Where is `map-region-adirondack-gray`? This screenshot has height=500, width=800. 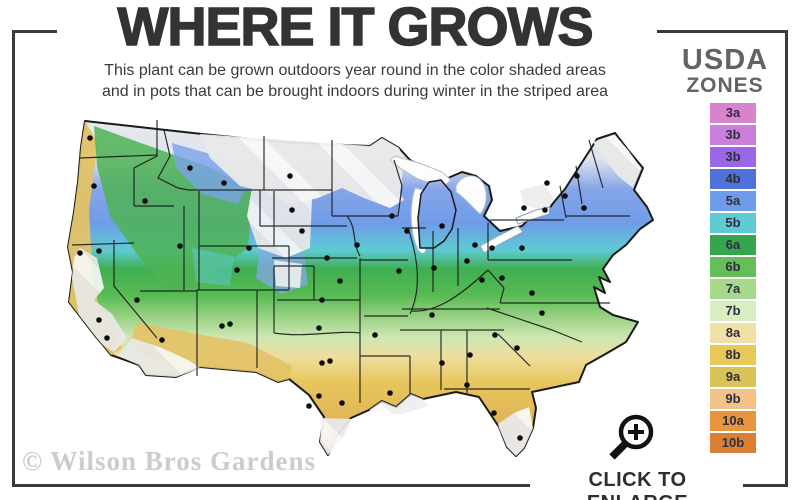
map-region-adirondack-gray is located at coordinates (537, 197).